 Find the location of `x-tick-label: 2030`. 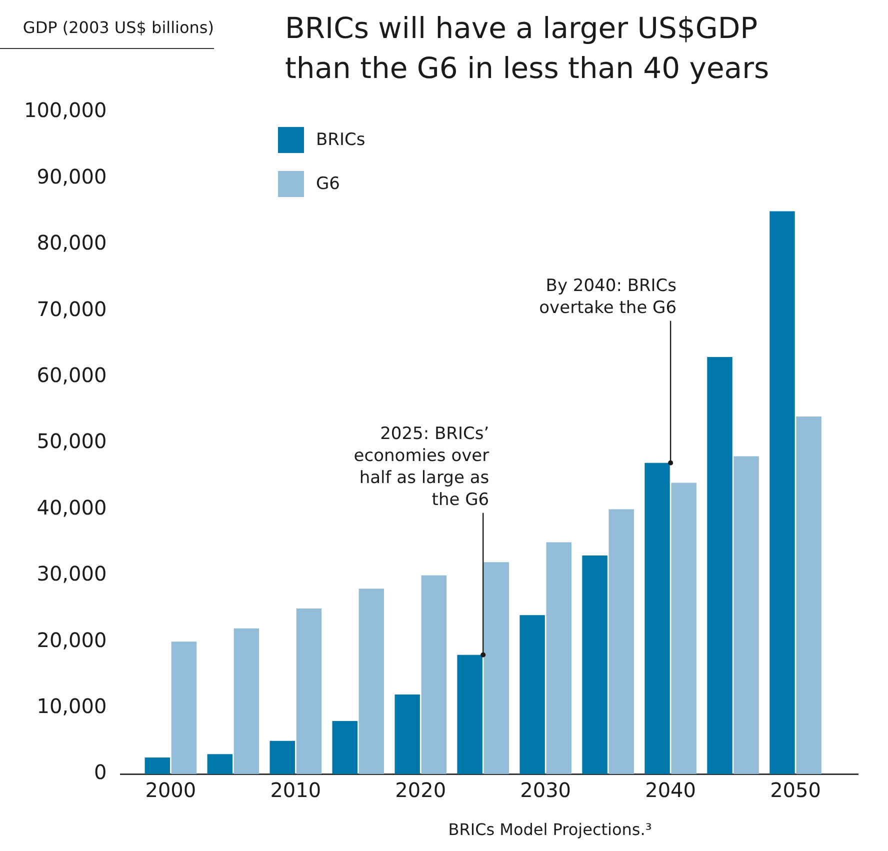

x-tick-label: 2030 is located at coordinates (546, 790).